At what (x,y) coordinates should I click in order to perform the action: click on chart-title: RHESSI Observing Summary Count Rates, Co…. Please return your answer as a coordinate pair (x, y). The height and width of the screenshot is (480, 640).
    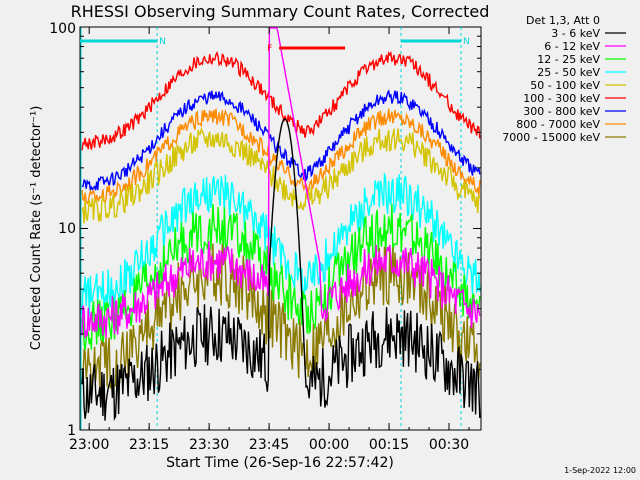
    Looking at the image, I should click on (280, 11).